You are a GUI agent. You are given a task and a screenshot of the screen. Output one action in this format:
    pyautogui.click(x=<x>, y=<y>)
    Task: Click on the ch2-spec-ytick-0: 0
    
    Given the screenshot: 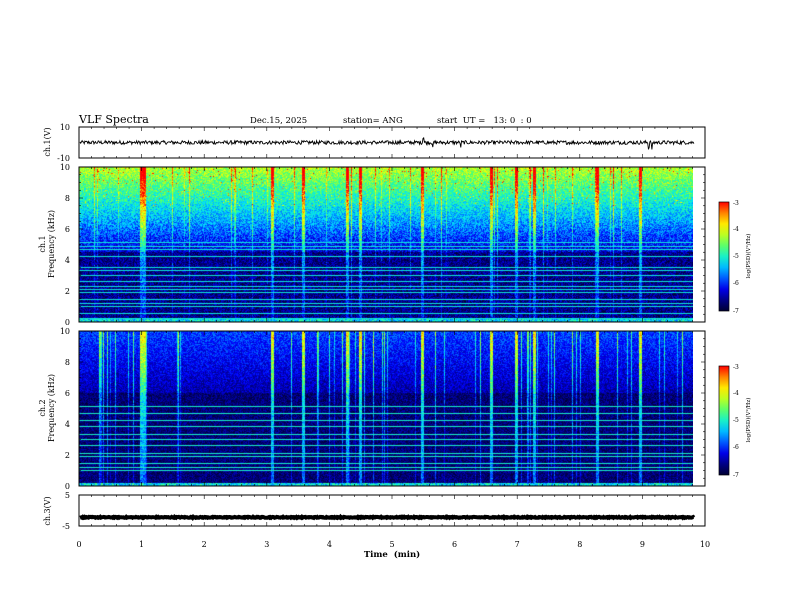 What is the action you would take?
    pyautogui.click(x=67, y=486)
    